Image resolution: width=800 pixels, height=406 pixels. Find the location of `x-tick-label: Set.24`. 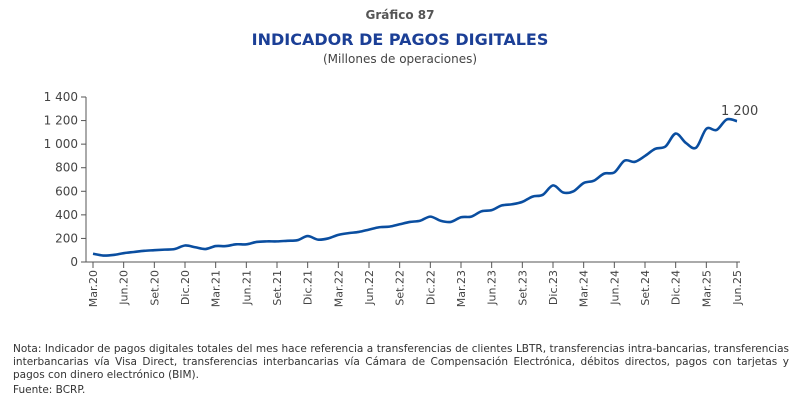

x-tick-label: Set.24 is located at coordinates (645, 288).